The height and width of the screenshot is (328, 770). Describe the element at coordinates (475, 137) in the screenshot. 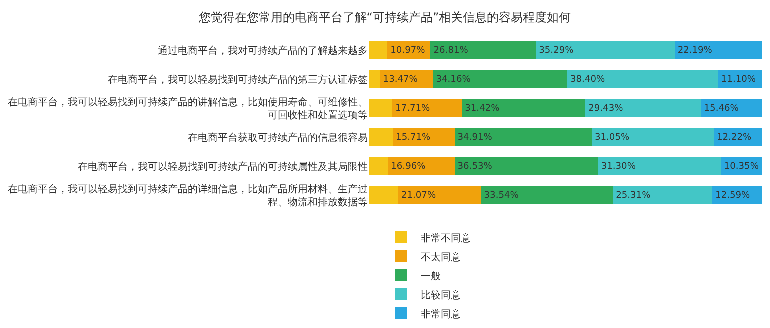

I see `data-label: 34.91%` at that location.